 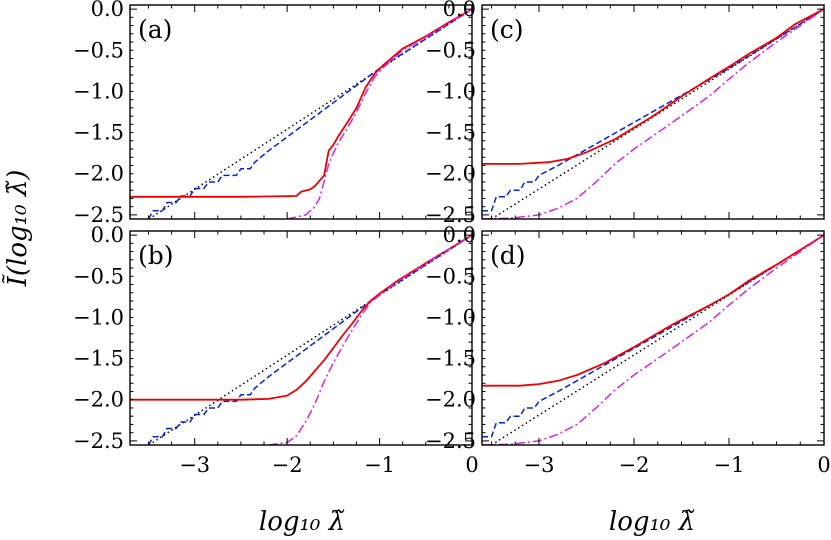 I want to click on panel-label: (c), so click(x=507, y=29).